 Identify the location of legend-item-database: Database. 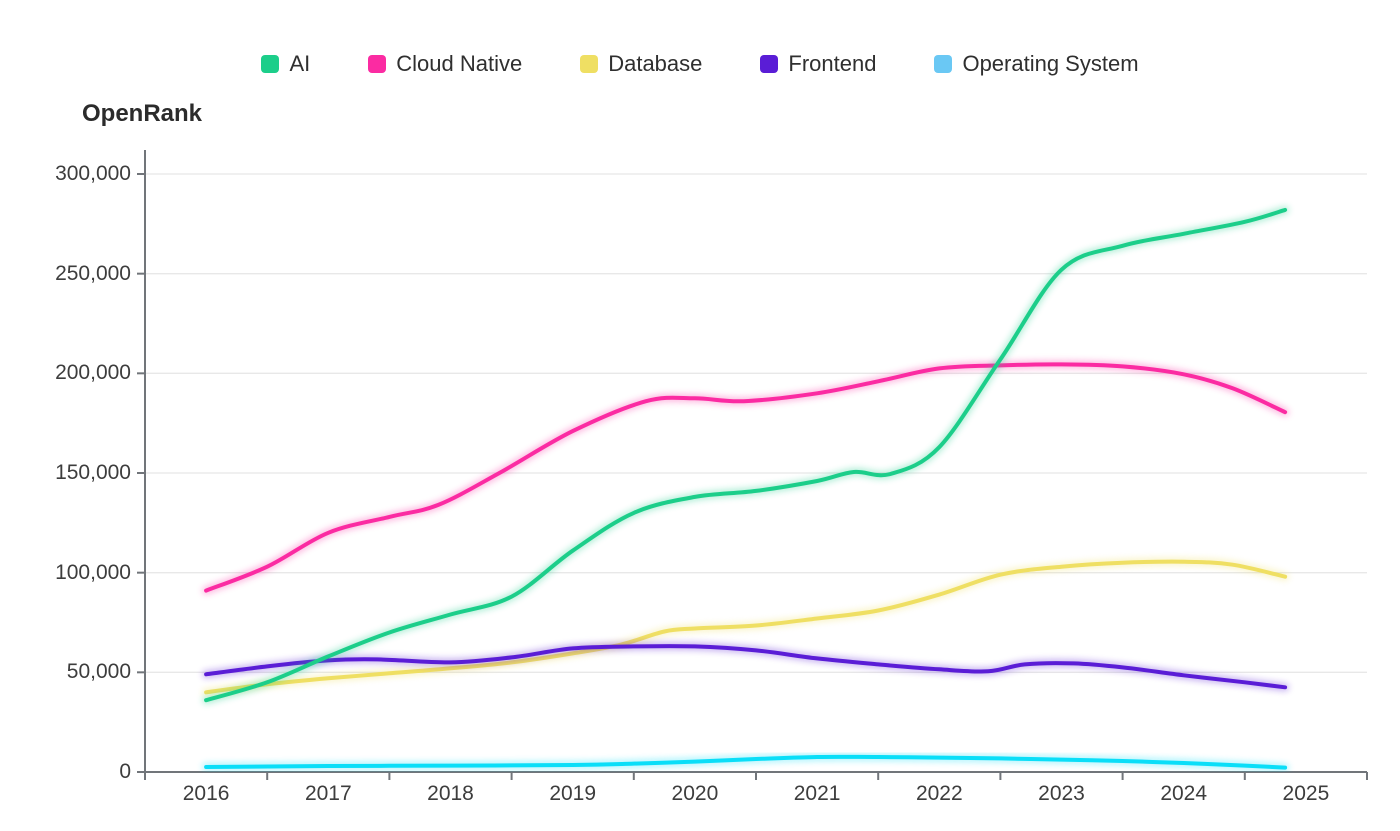
(641, 64).